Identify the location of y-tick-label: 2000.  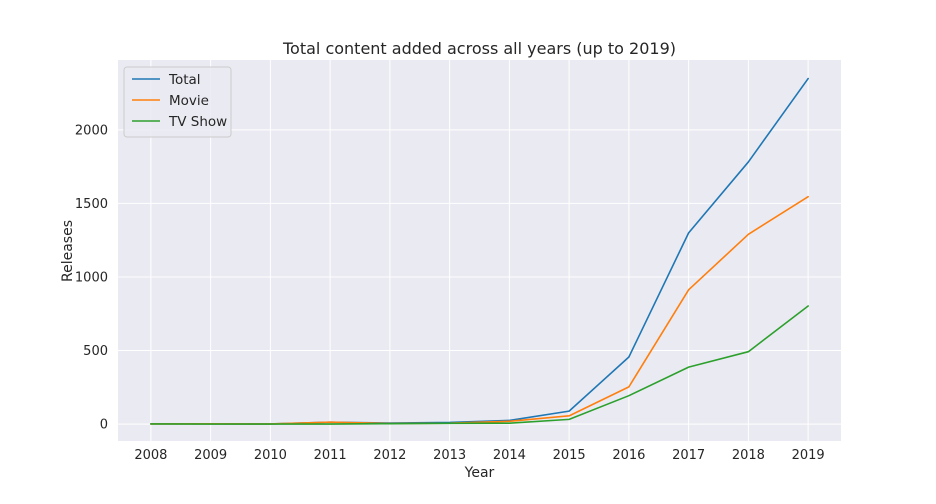
(91, 130).